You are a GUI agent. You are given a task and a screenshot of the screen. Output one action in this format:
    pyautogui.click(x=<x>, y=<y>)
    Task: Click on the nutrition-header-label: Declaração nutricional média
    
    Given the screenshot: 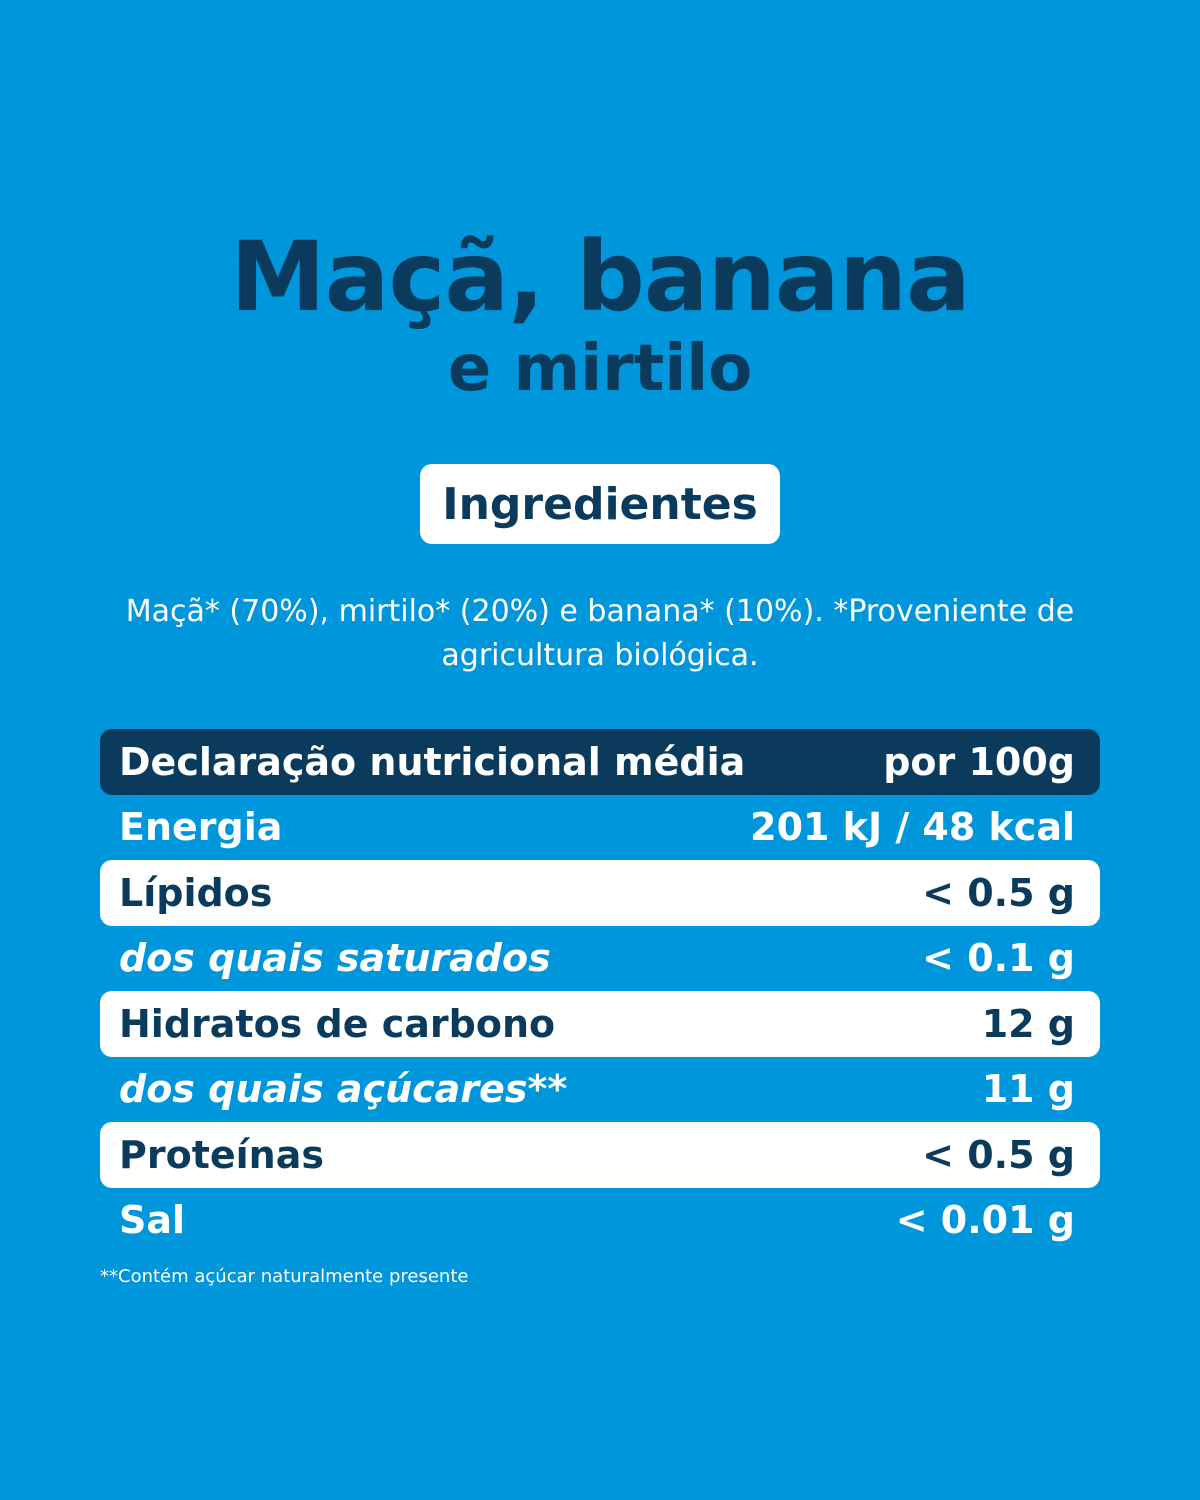 What is the action you would take?
    pyautogui.click(x=432, y=761)
    